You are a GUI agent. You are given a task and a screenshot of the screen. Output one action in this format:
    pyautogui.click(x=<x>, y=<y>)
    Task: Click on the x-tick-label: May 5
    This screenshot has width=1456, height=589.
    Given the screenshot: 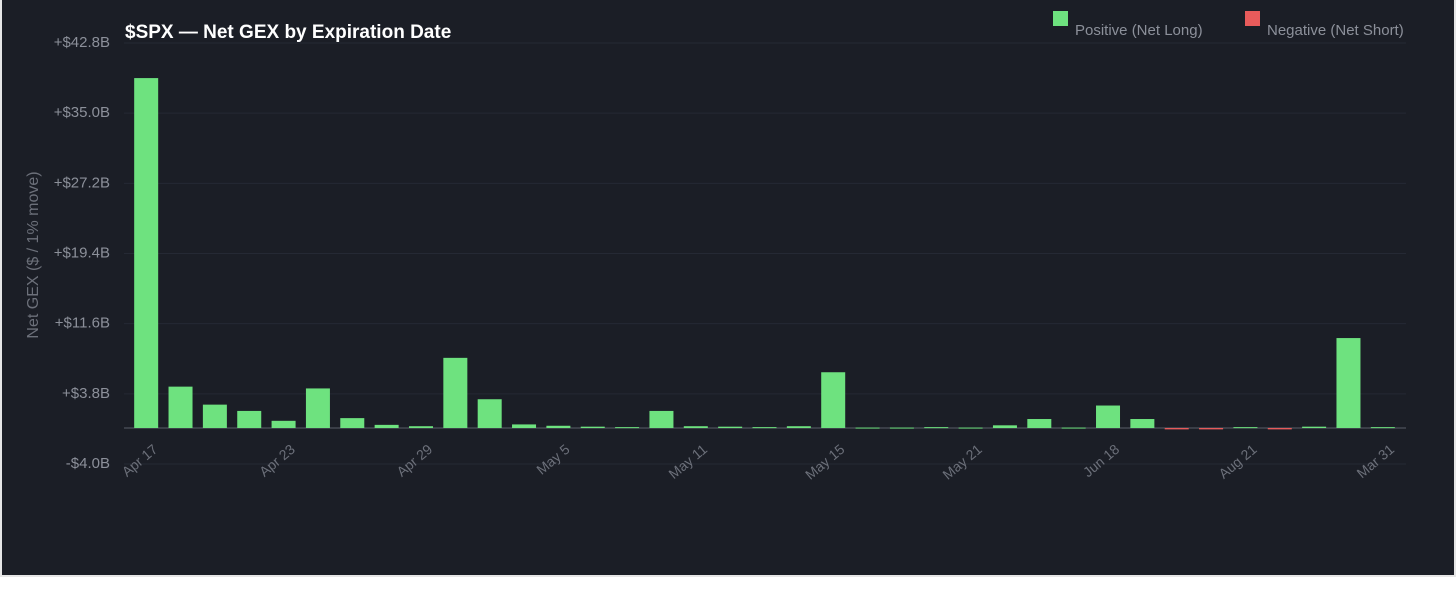 What is the action you would take?
    pyautogui.click(x=553, y=459)
    